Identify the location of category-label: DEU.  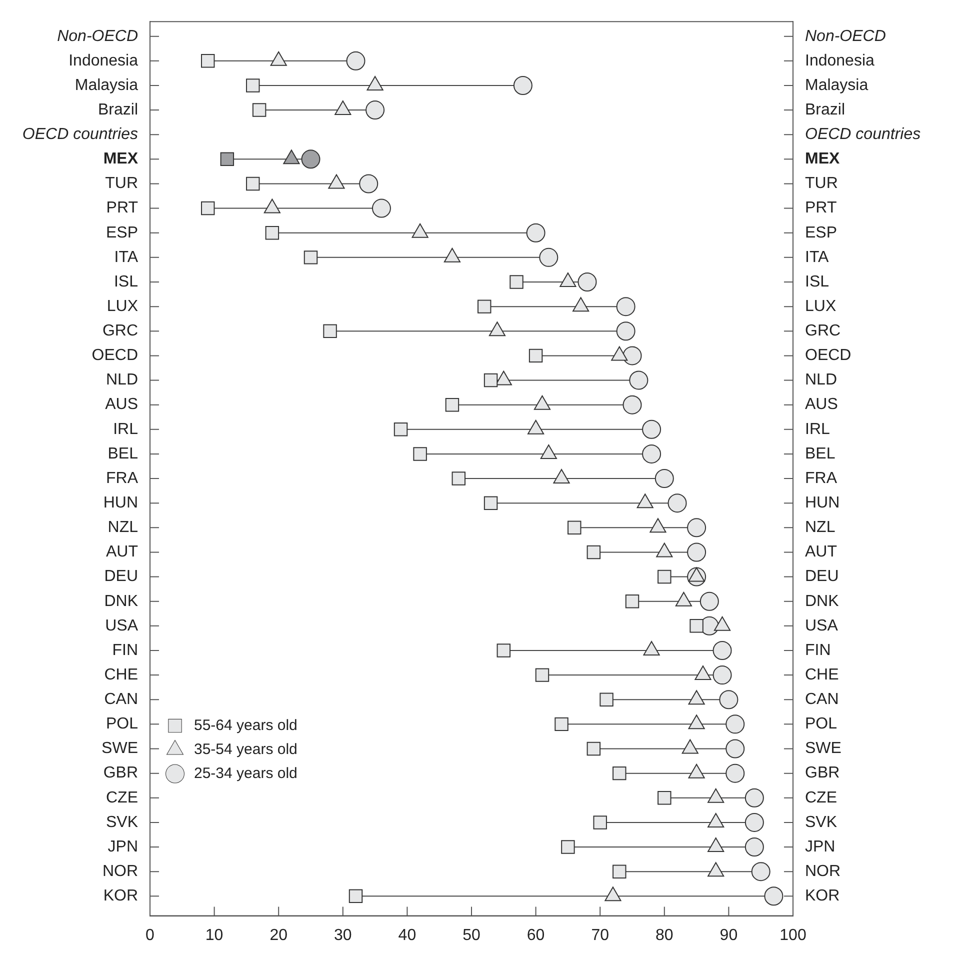
(822, 577).